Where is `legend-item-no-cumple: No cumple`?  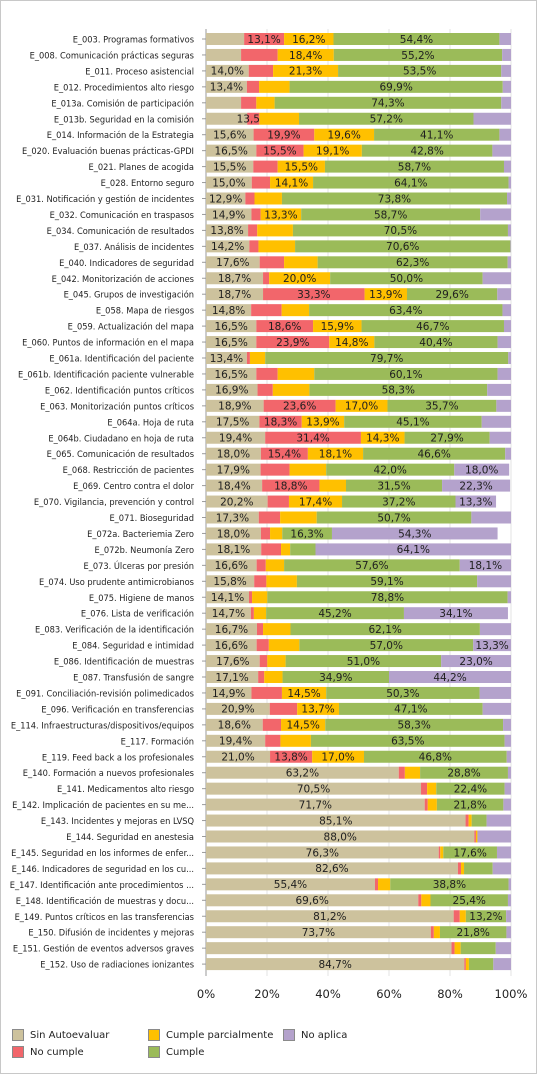 legend-item-no-cumple: No cumple is located at coordinates (48, 1052).